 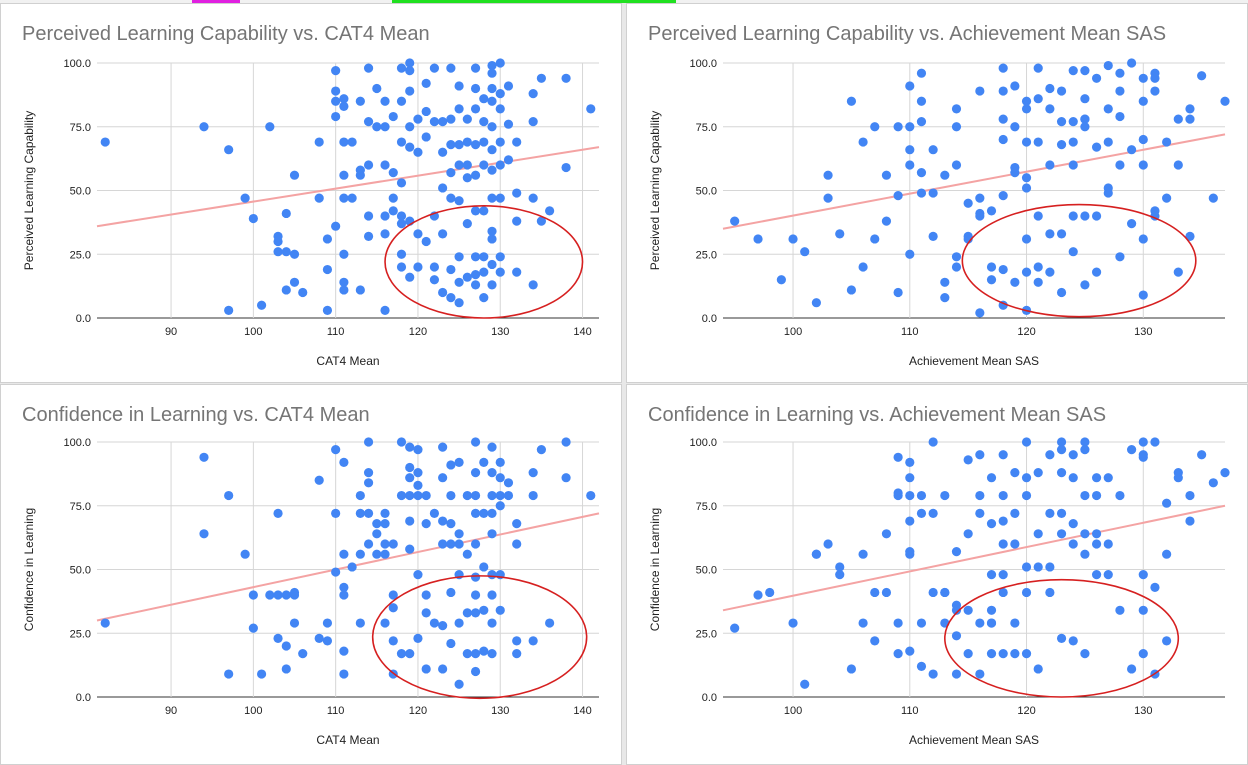 What do you see at coordinates (216, 1) in the screenshot?
I see `sheet-tab-indicator-magenta` at bounding box center [216, 1].